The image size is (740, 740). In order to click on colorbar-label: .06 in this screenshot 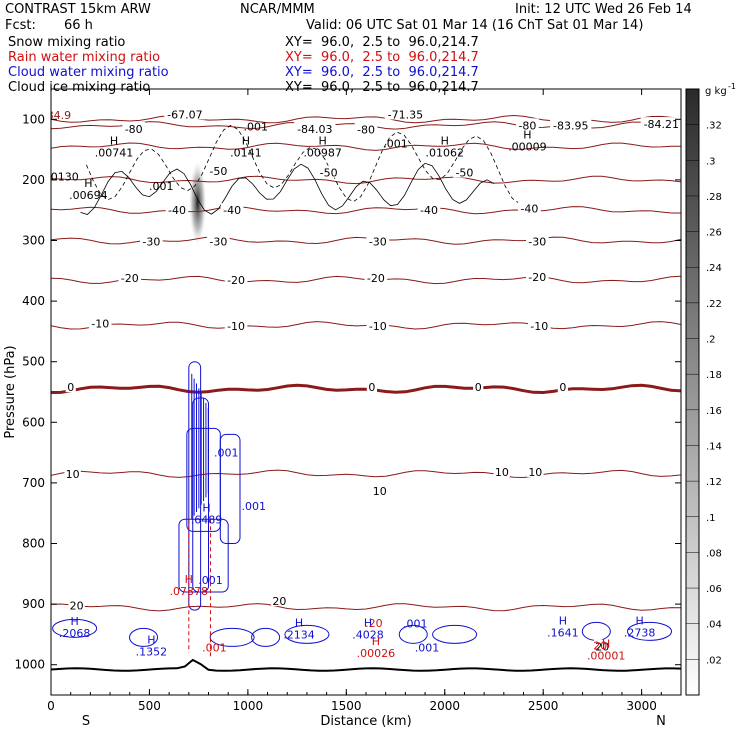, I will do `click(714, 589)`.